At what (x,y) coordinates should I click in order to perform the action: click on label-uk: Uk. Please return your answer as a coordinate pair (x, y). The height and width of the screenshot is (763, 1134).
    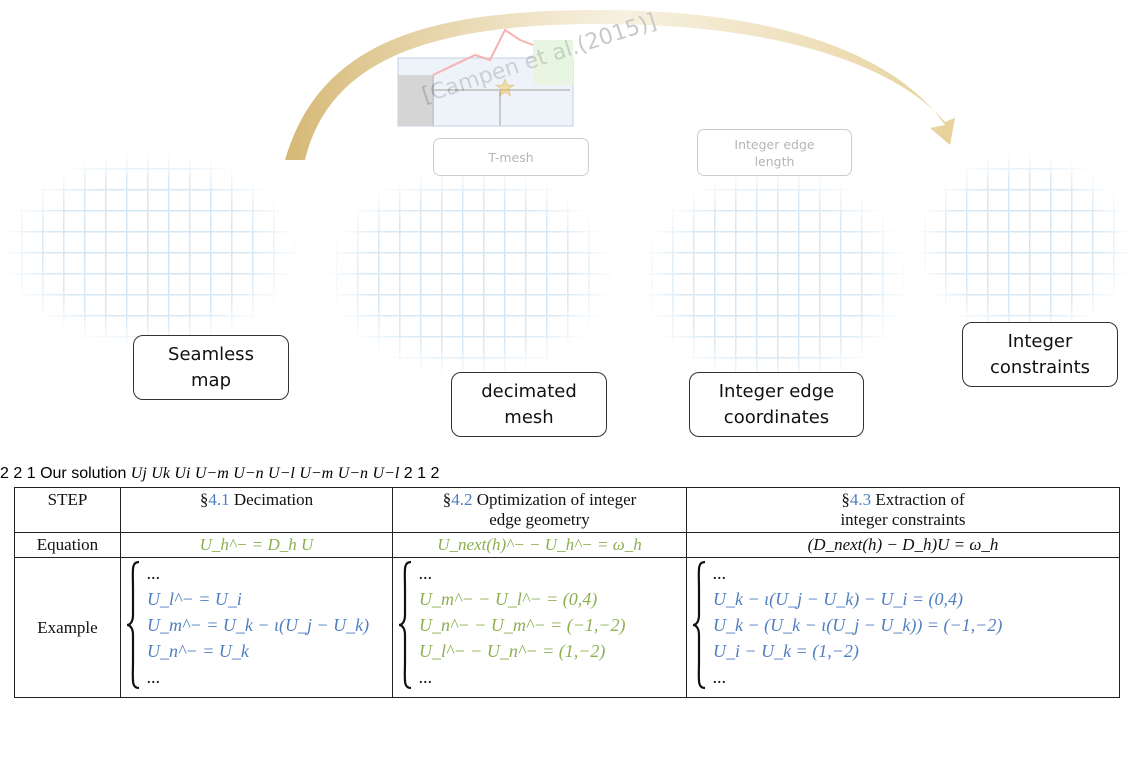
    Looking at the image, I should click on (160, 473).